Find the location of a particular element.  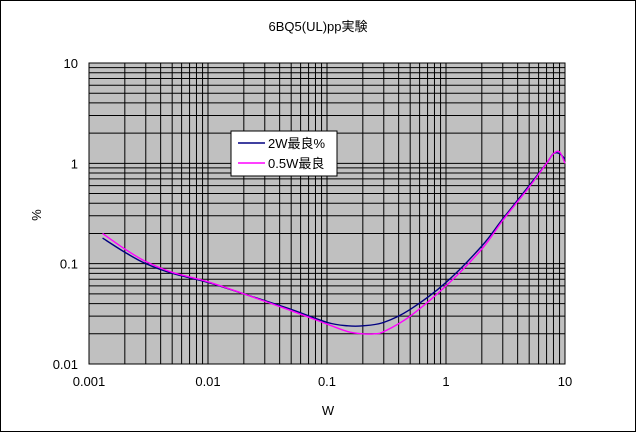

x-tick-label: 10 is located at coordinates (565, 381).